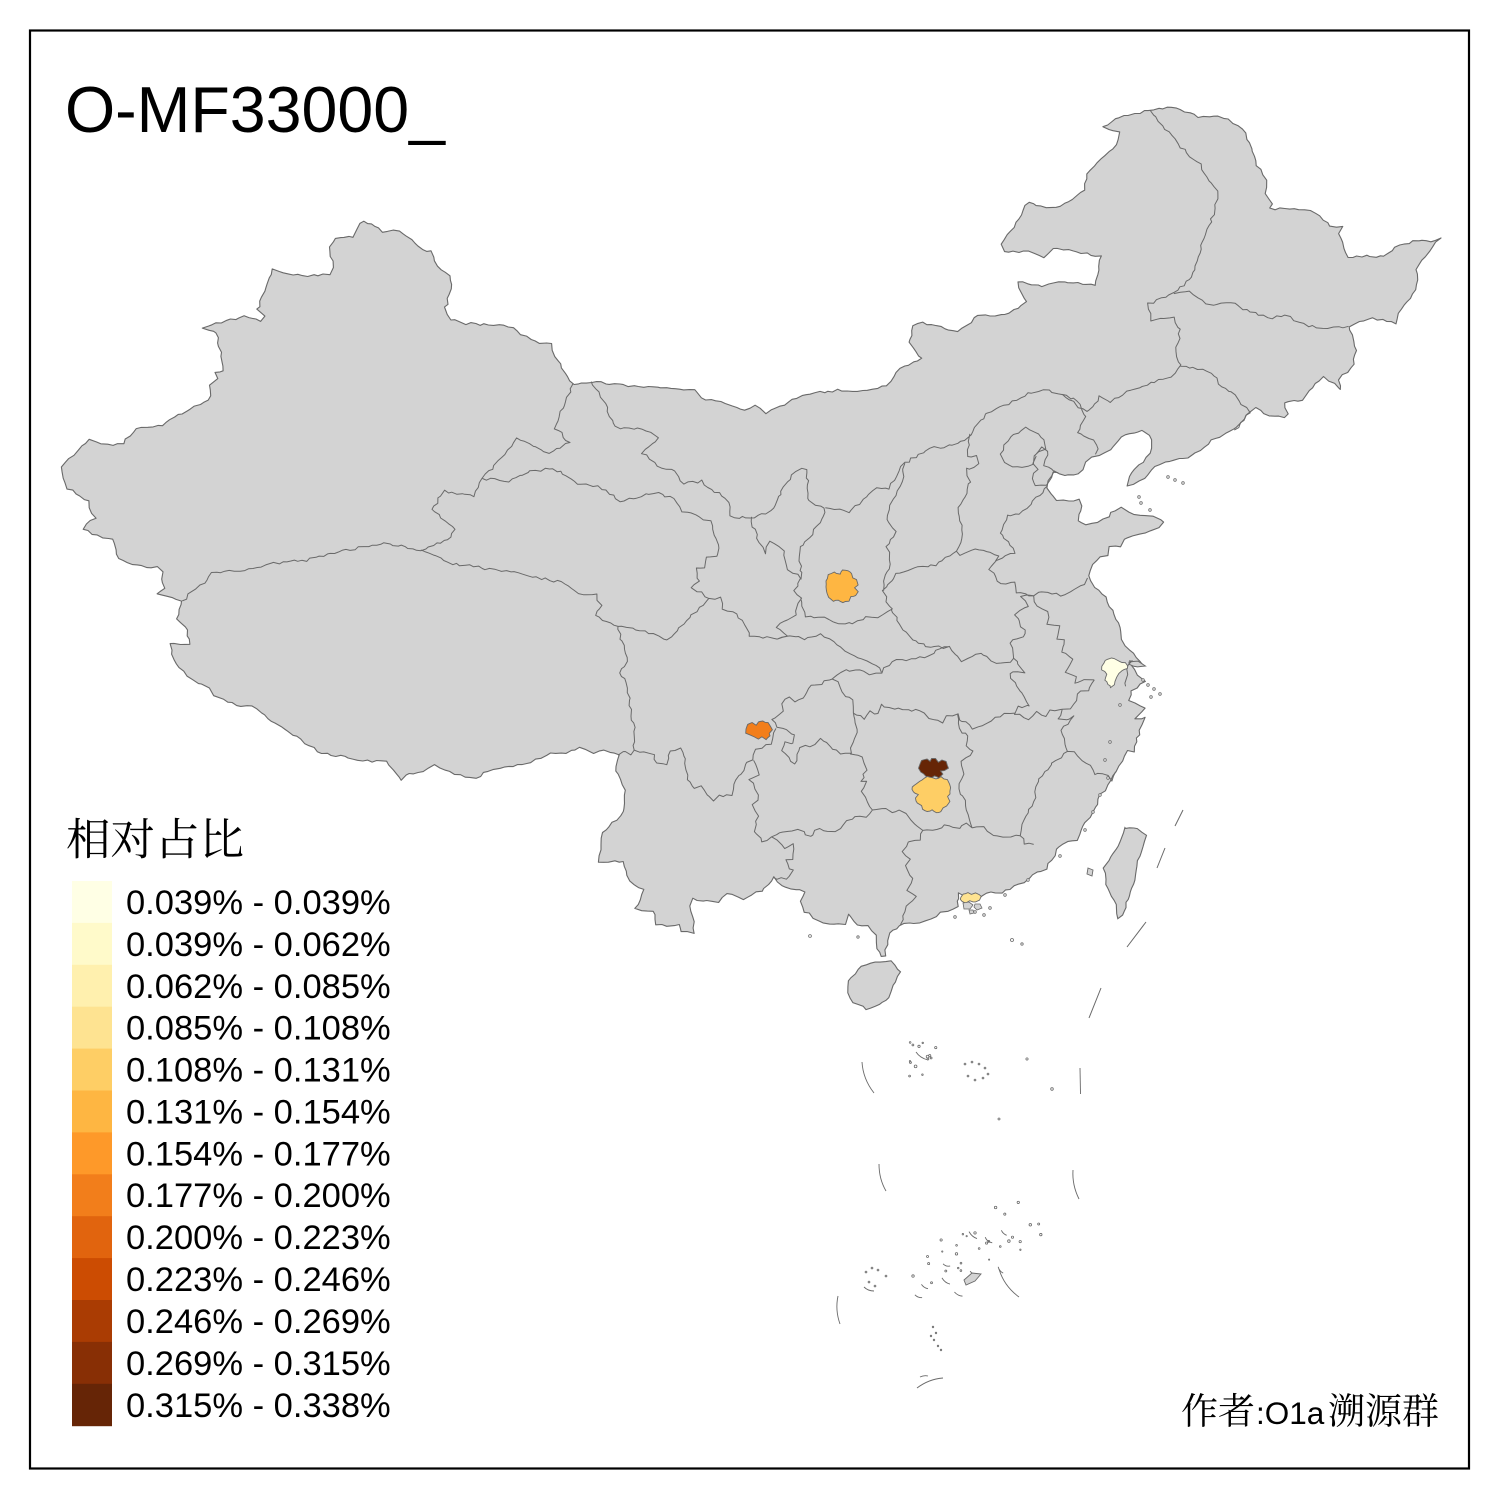  I want to click on svg-text: 0.062% - 0.085%, so click(258, 987).